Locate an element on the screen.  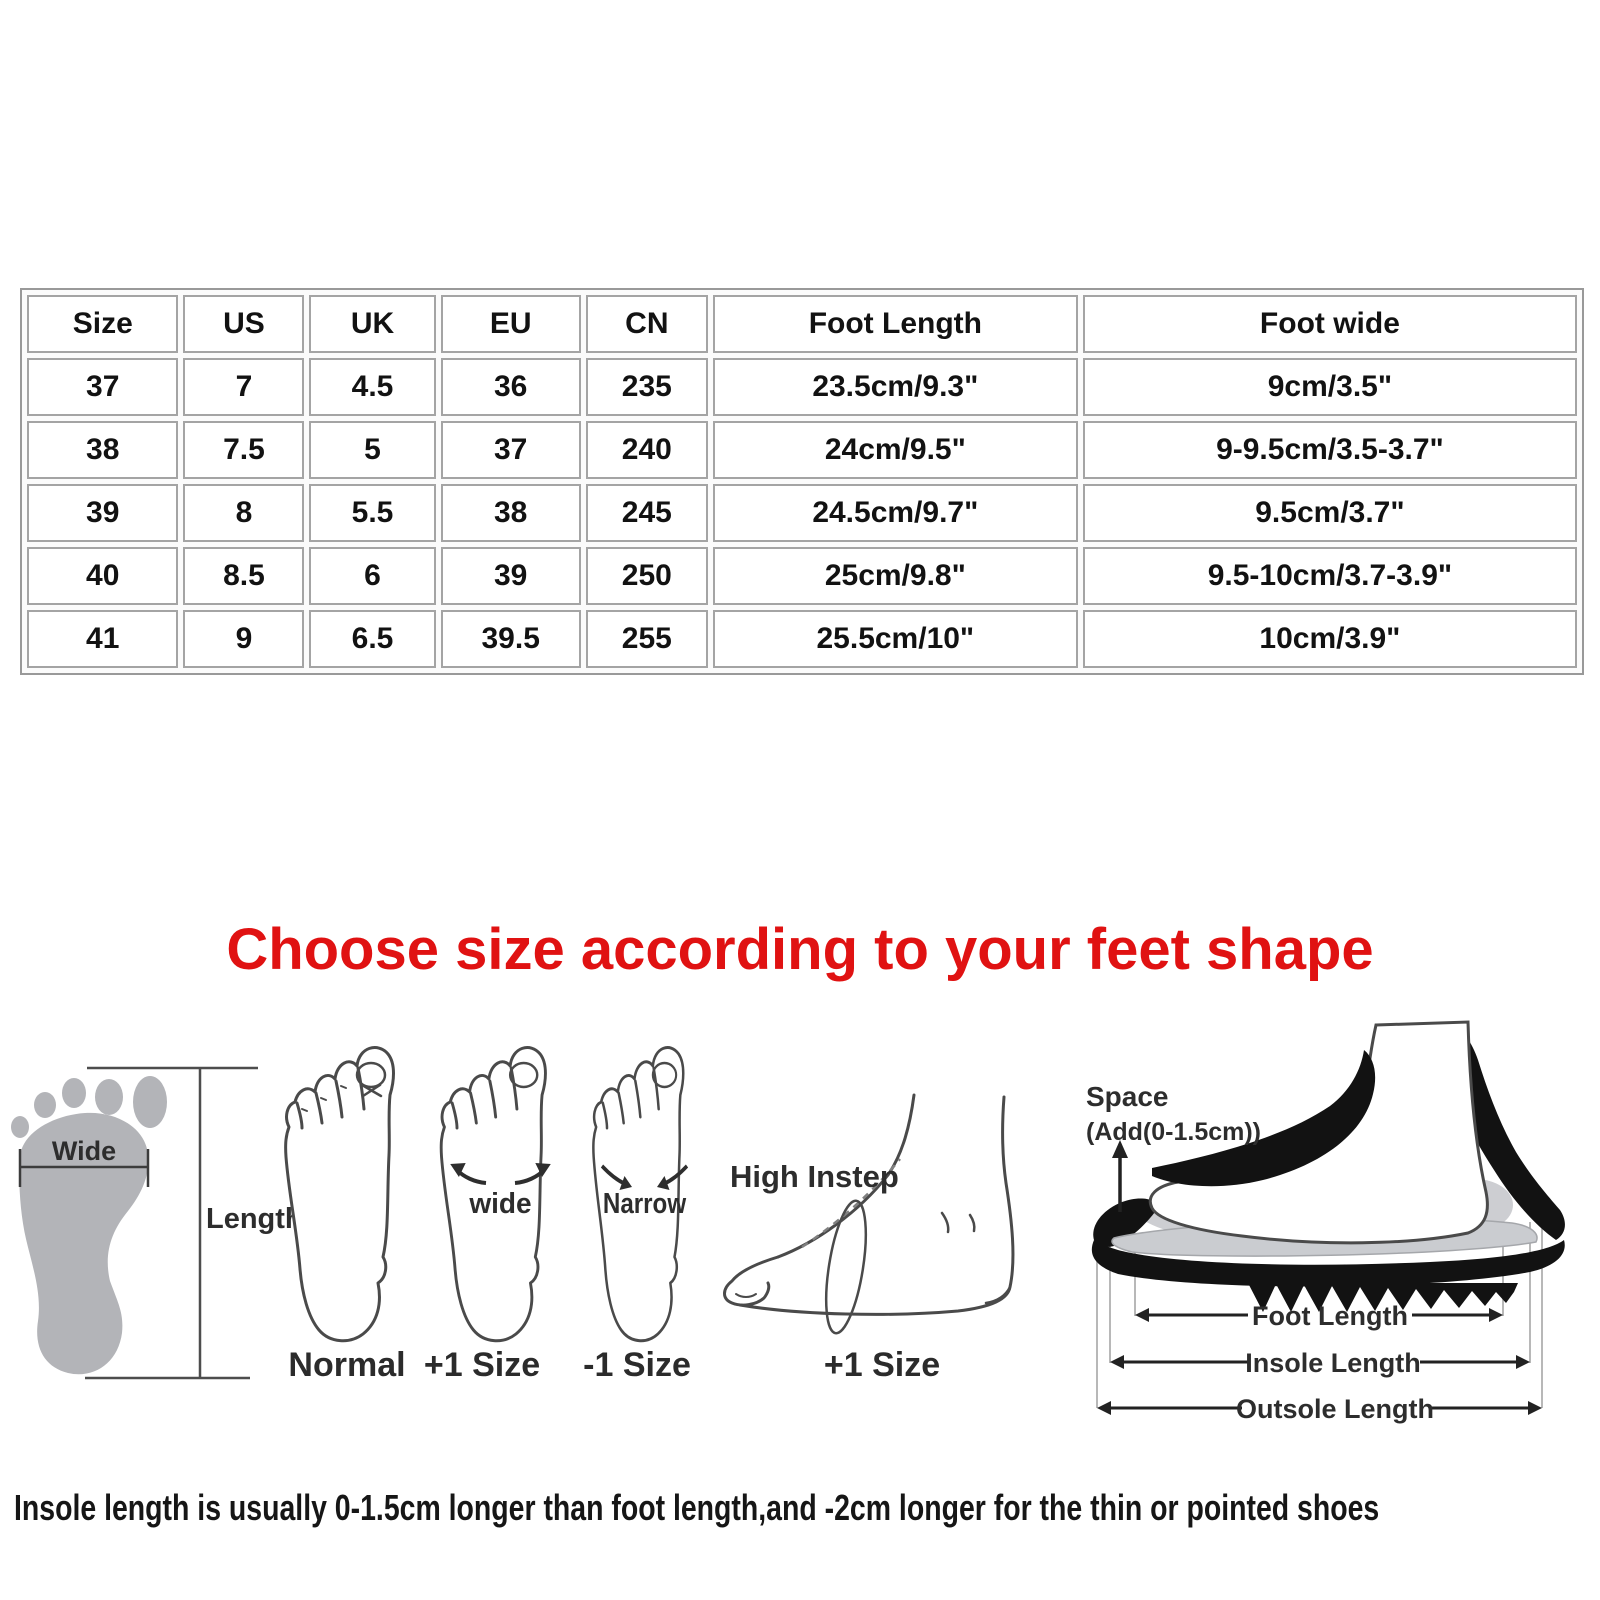
column-header: EU is located at coordinates (510, 324).